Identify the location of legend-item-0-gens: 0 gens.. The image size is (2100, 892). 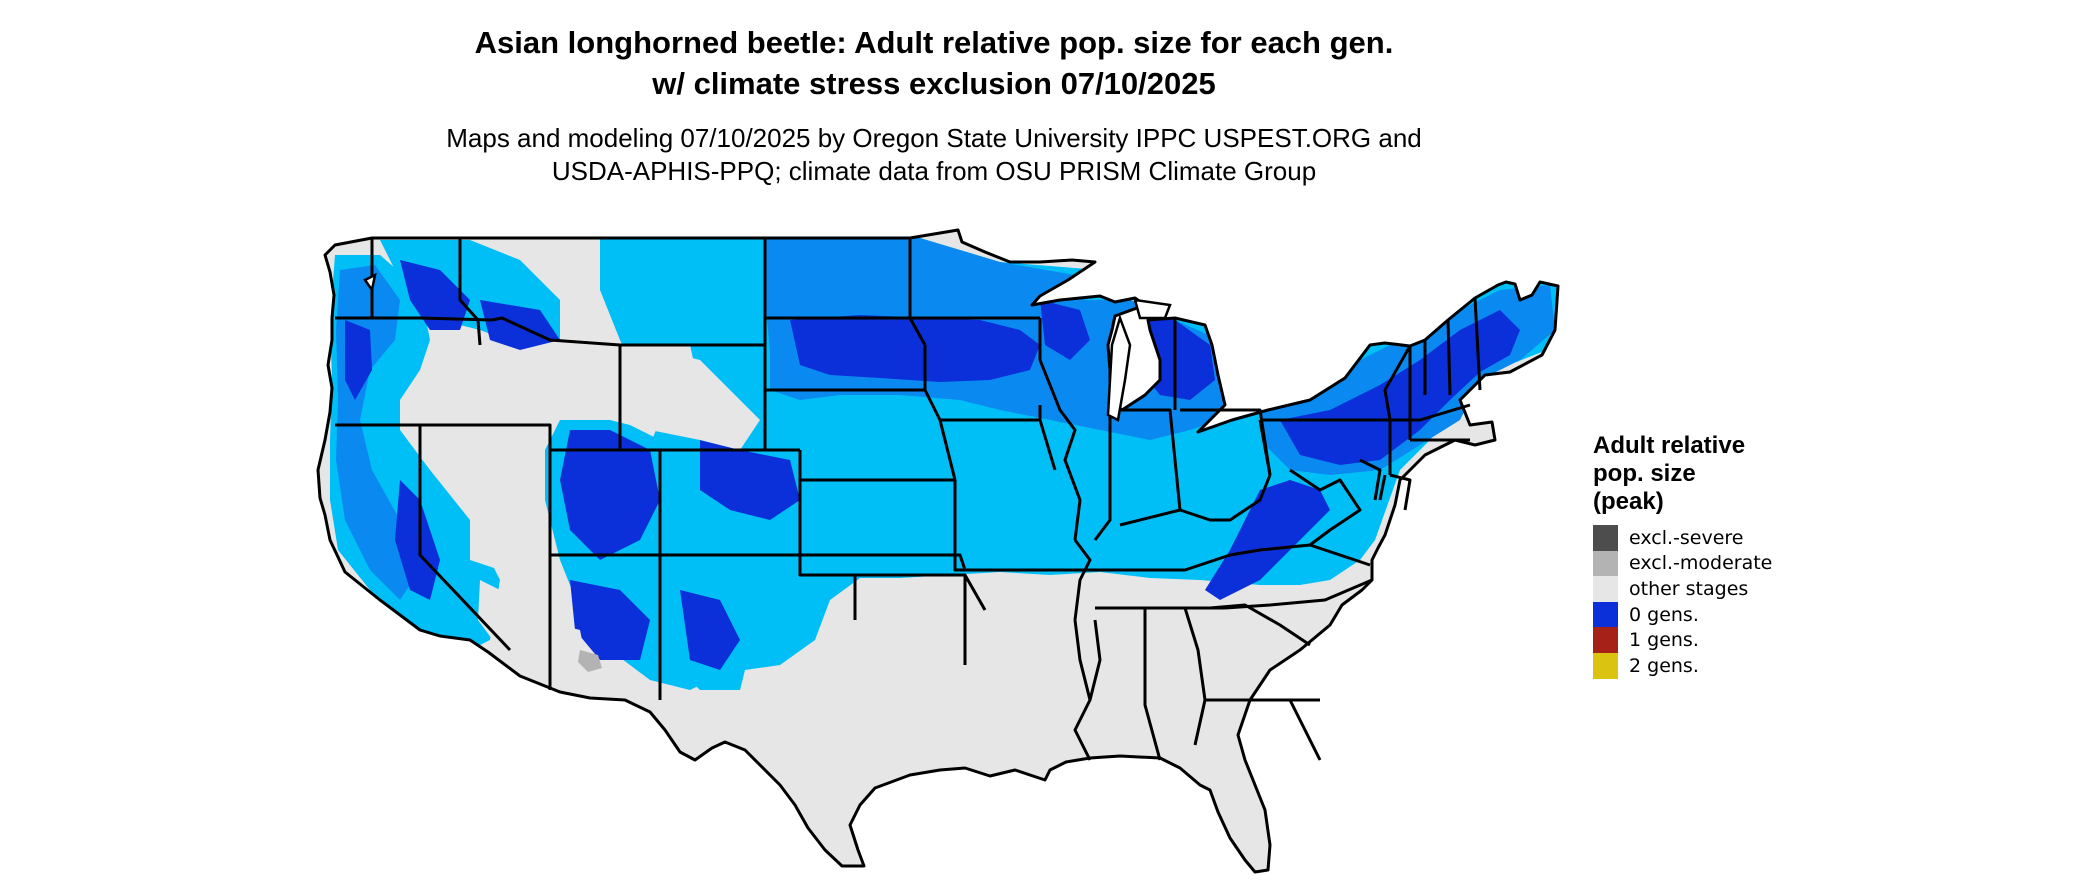
(1682, 614).